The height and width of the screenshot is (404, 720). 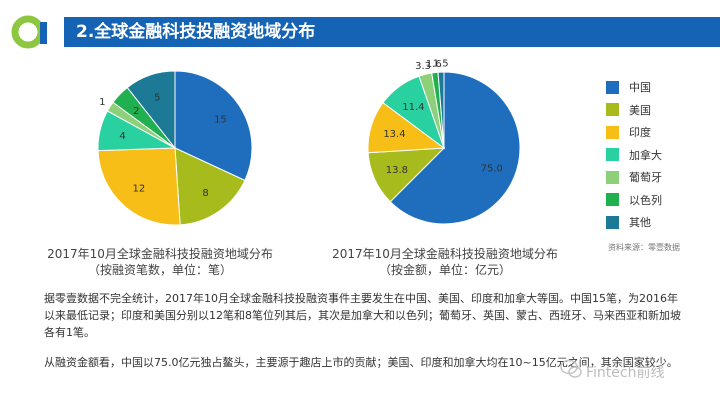 I want to click on watermark-text: Fintech前线, so click(x=625, y=373).